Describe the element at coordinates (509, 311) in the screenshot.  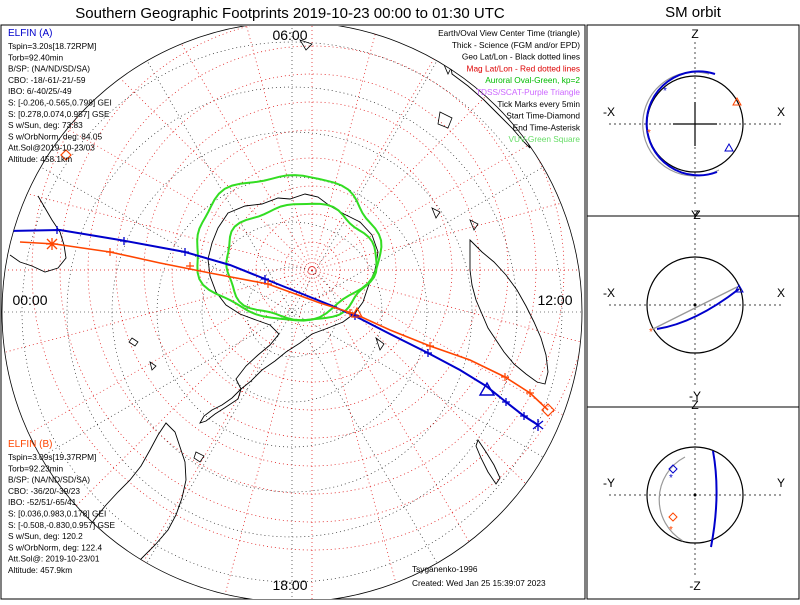
I see `australia-coastline` at that location.